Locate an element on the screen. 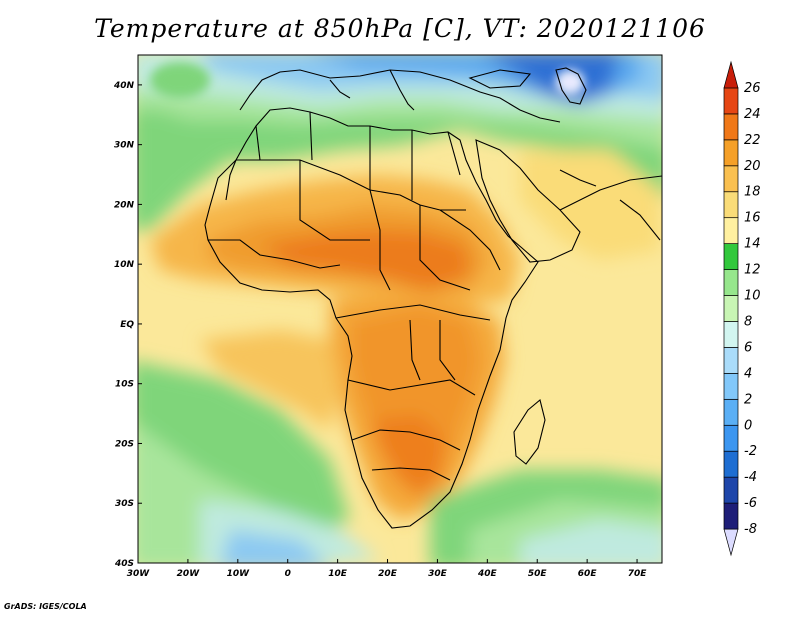 Image resolution: width=800 pixels, height=618 pixels. colorbar-label: -8 is located at coordinates (750, 529).